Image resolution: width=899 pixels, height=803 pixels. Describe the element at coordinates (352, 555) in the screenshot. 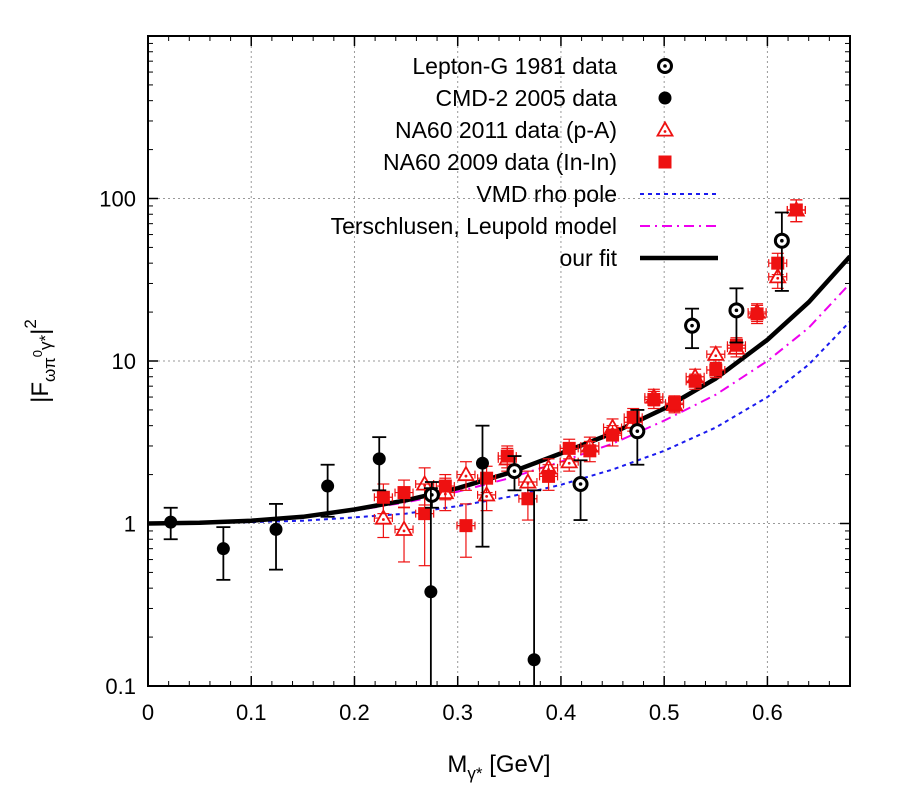

I see `series-cmd-2-2005-data` at that location.